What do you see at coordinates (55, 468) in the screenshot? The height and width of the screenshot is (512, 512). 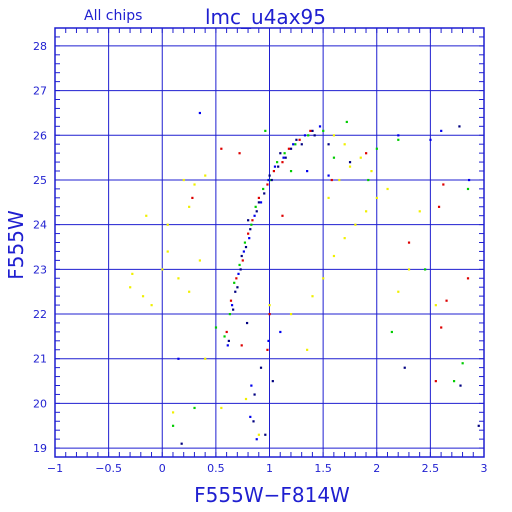 I see `x-tick-label: −1` at bounding box center [55, 468].